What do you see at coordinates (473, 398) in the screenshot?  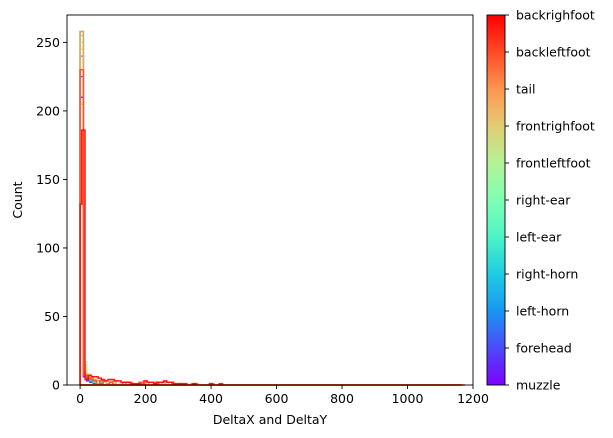 I see `x-tick-label: 1200` at bounding box center [473, 398].